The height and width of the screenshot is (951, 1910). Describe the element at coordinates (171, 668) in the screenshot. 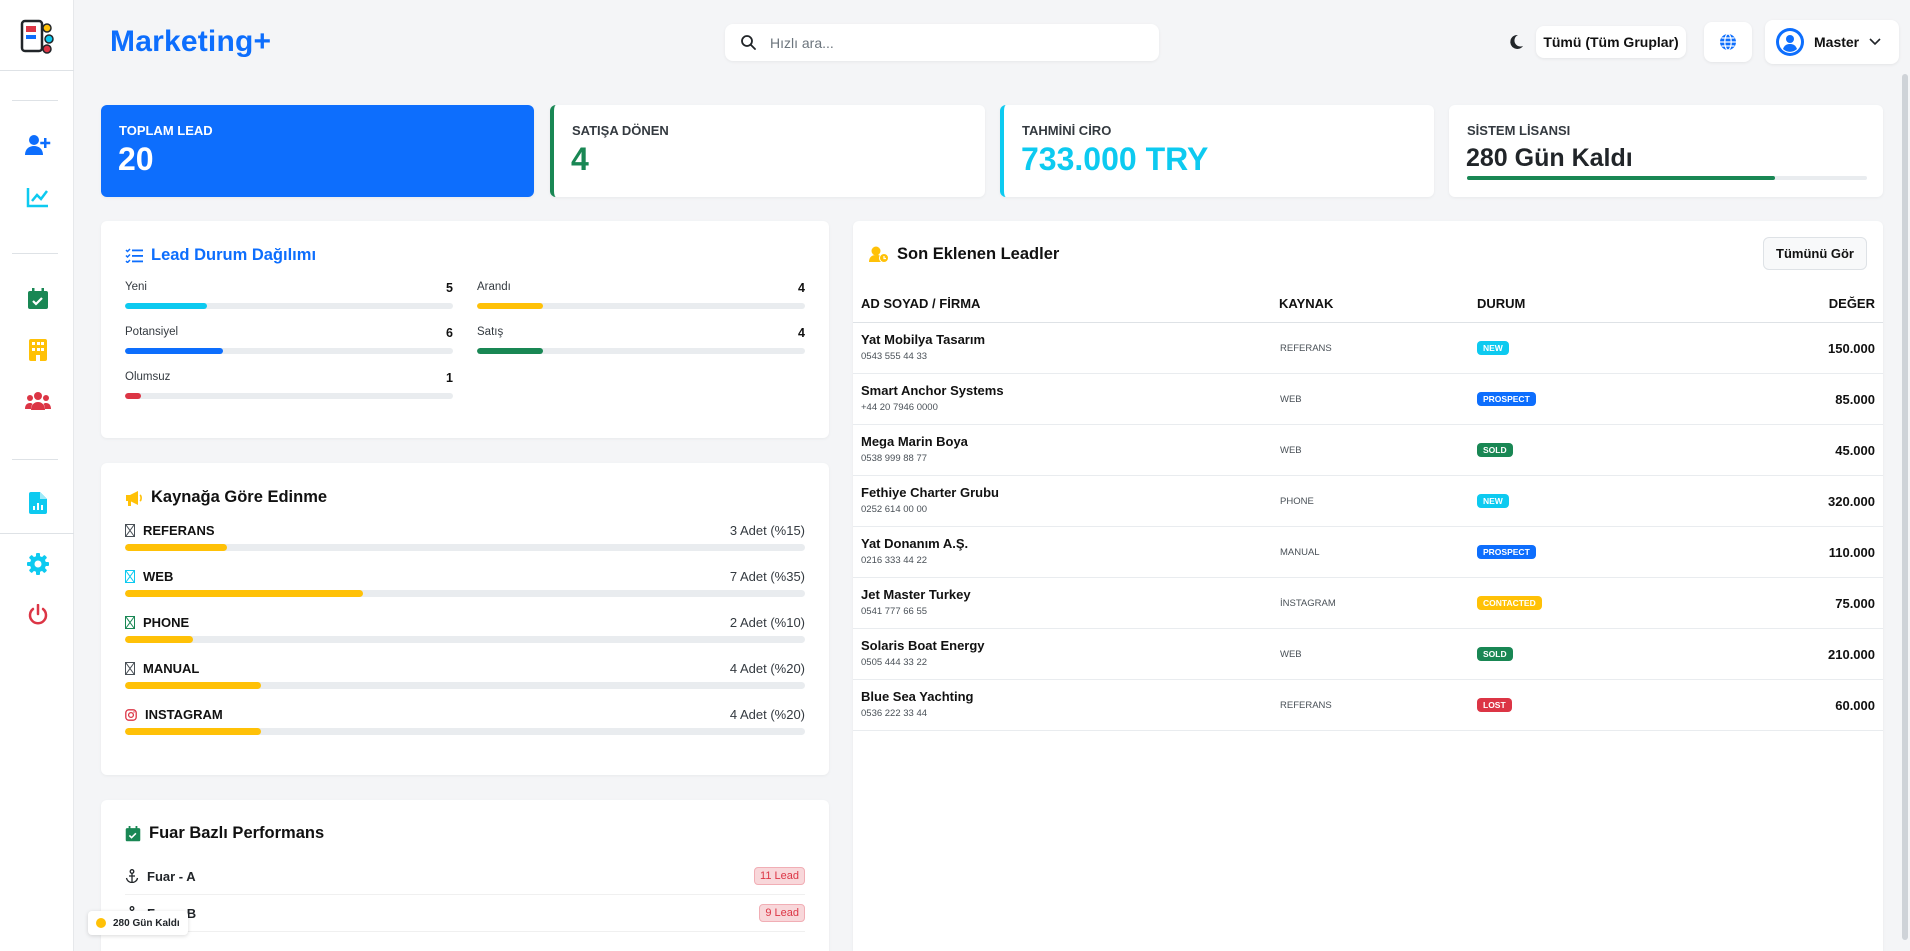

I see `source-label: MANUAL` at that location.